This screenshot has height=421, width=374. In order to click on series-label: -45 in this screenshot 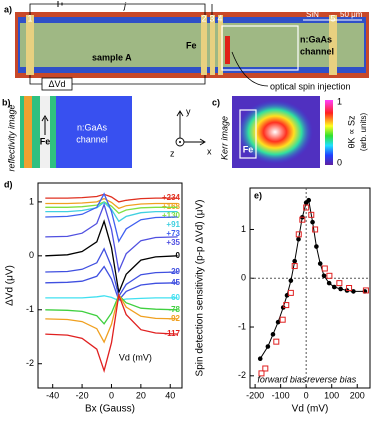, I will do `click(174, 282)`.